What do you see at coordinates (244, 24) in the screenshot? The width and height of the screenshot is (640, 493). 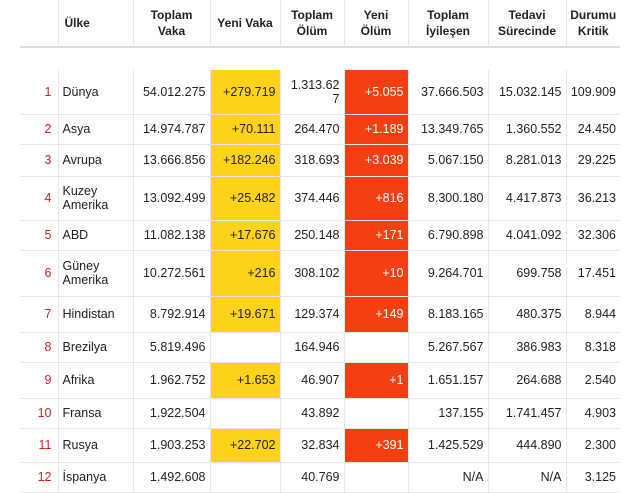 I see `header-new-cases: Yeni Vaka` at bounding box center [244, 24].